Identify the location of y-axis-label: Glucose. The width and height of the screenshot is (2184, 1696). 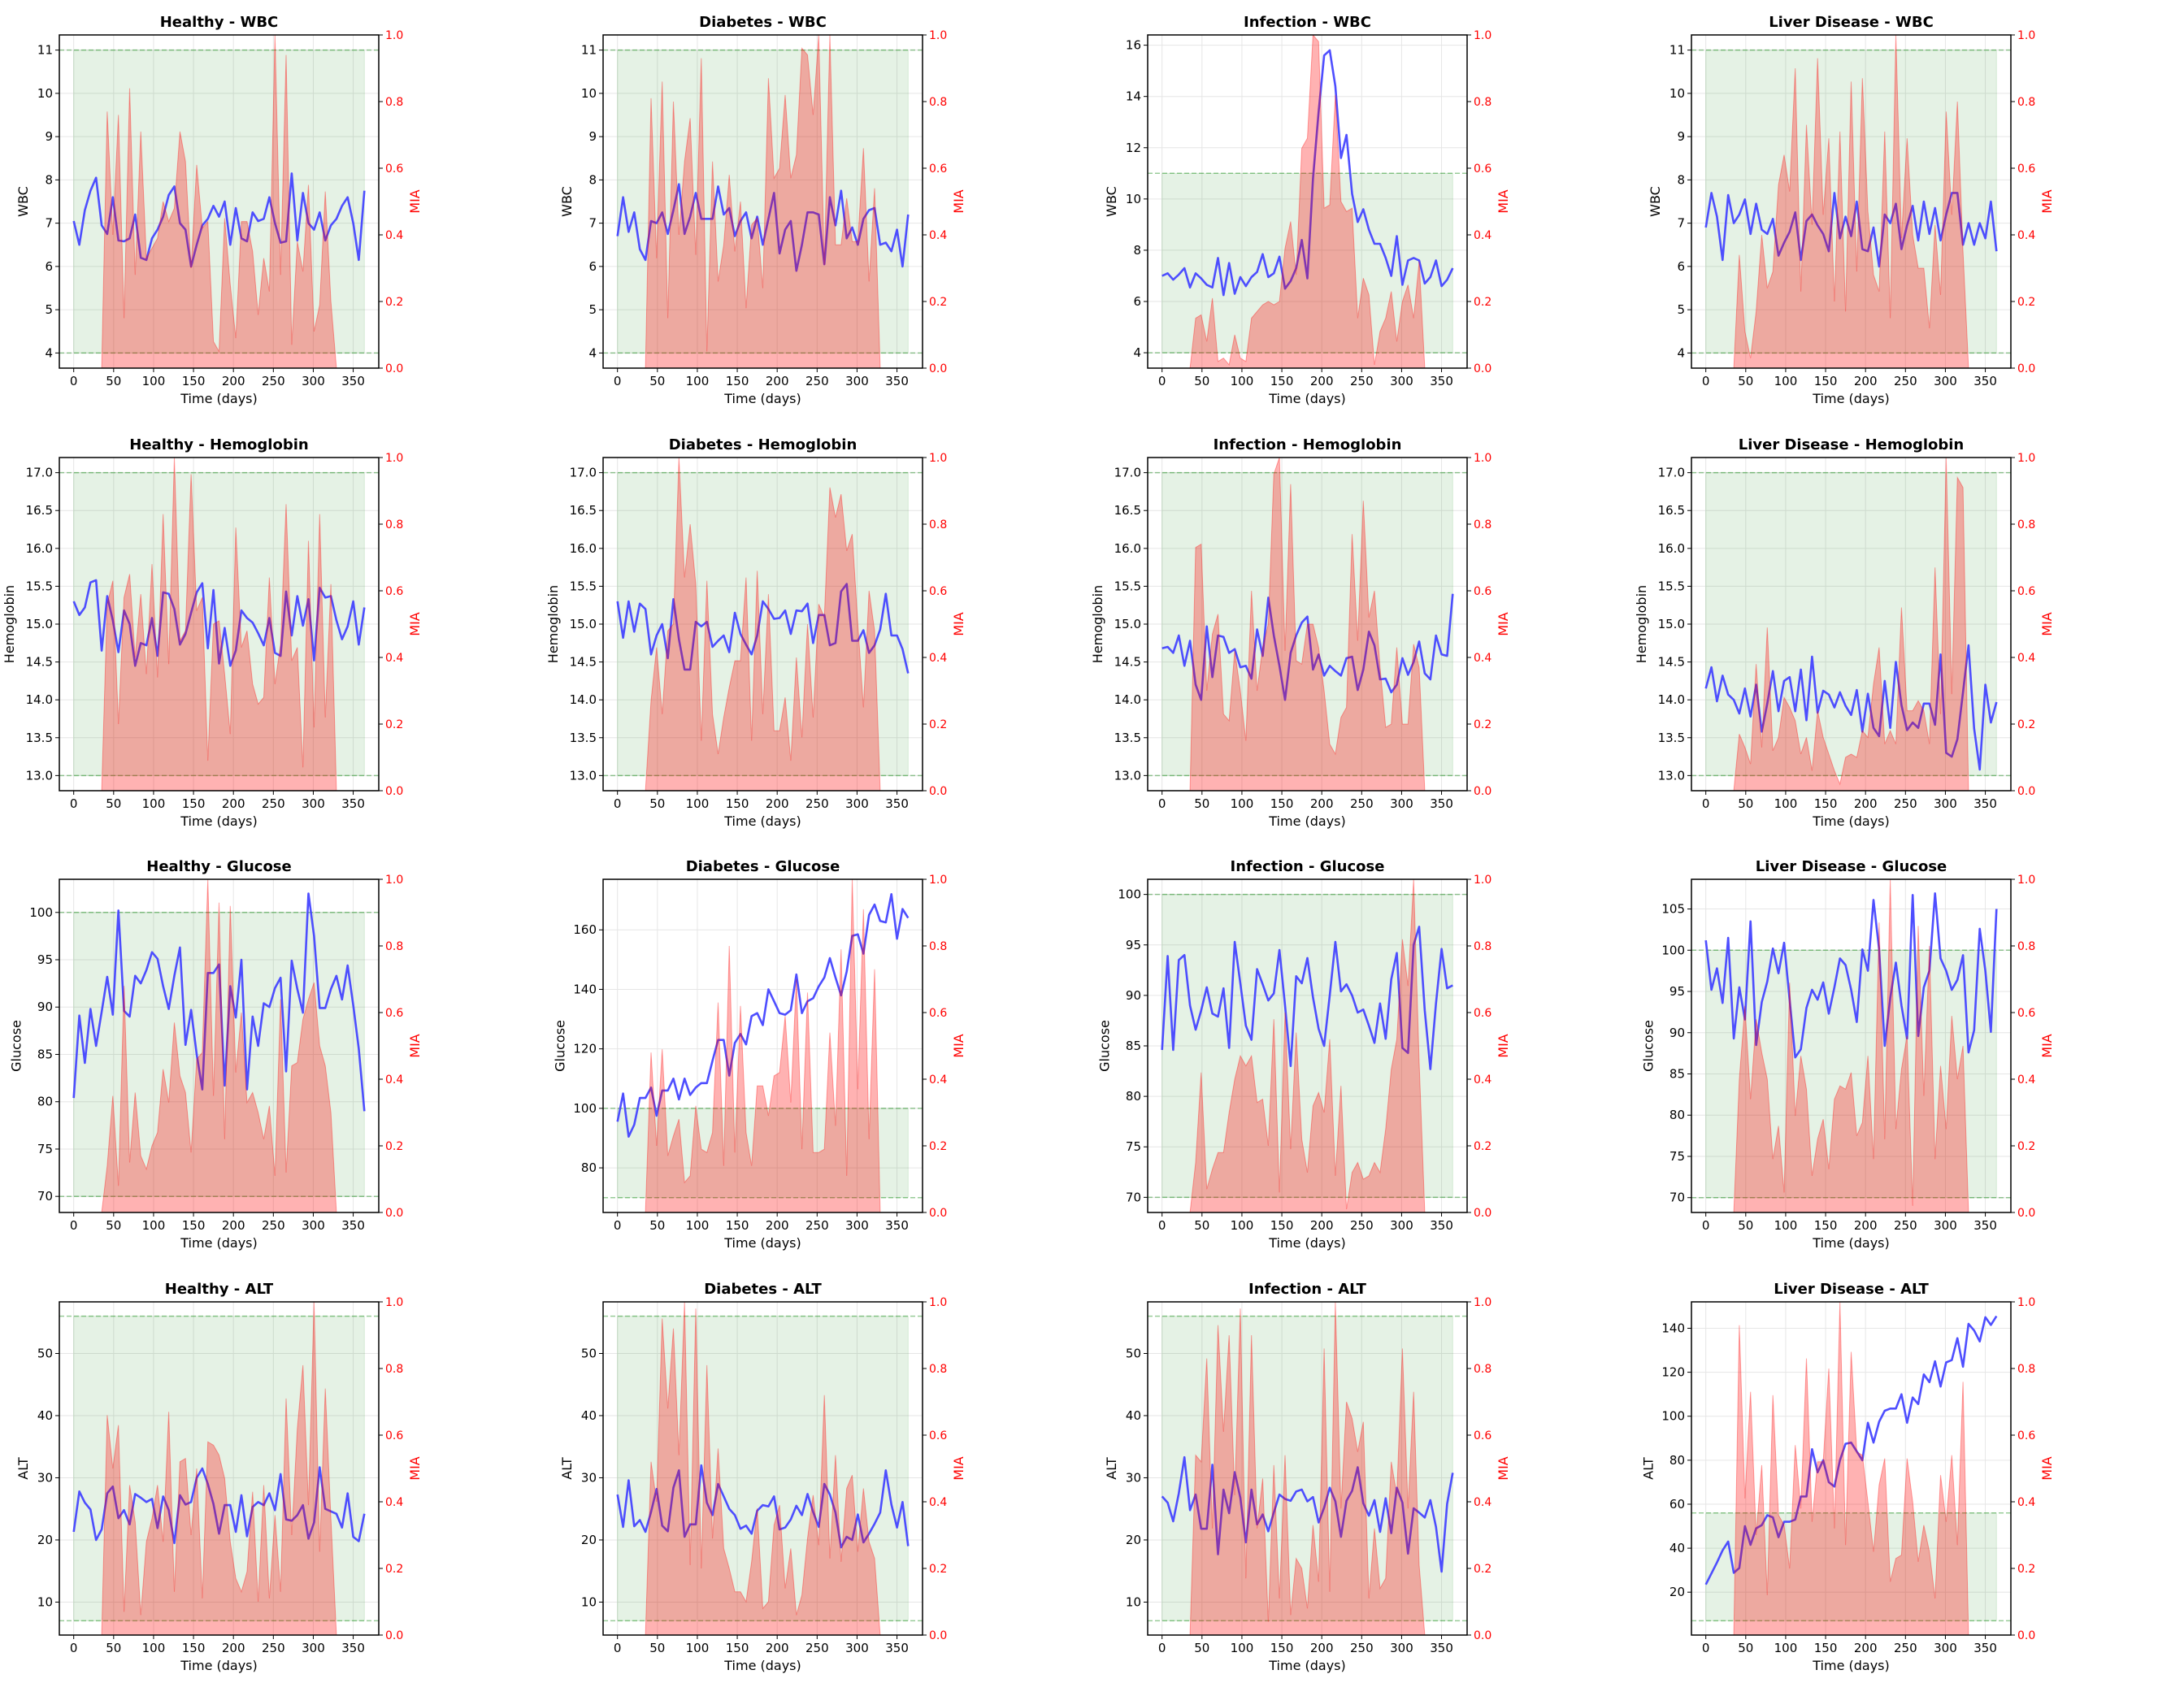
(16, 1046).